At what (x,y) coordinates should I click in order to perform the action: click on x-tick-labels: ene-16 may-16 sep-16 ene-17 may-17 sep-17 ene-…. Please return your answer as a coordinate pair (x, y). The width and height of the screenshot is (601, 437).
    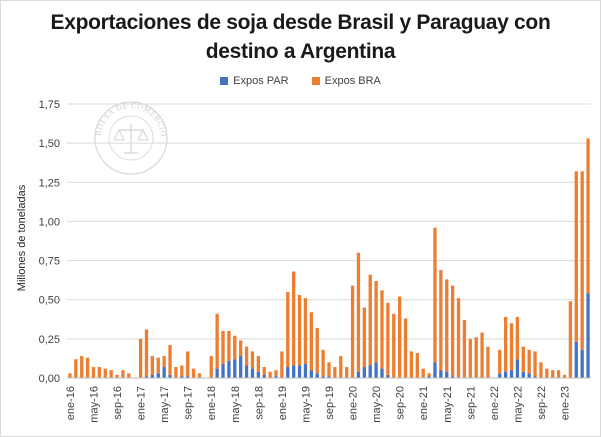
    Looking at the image, I should click on (318, 404).